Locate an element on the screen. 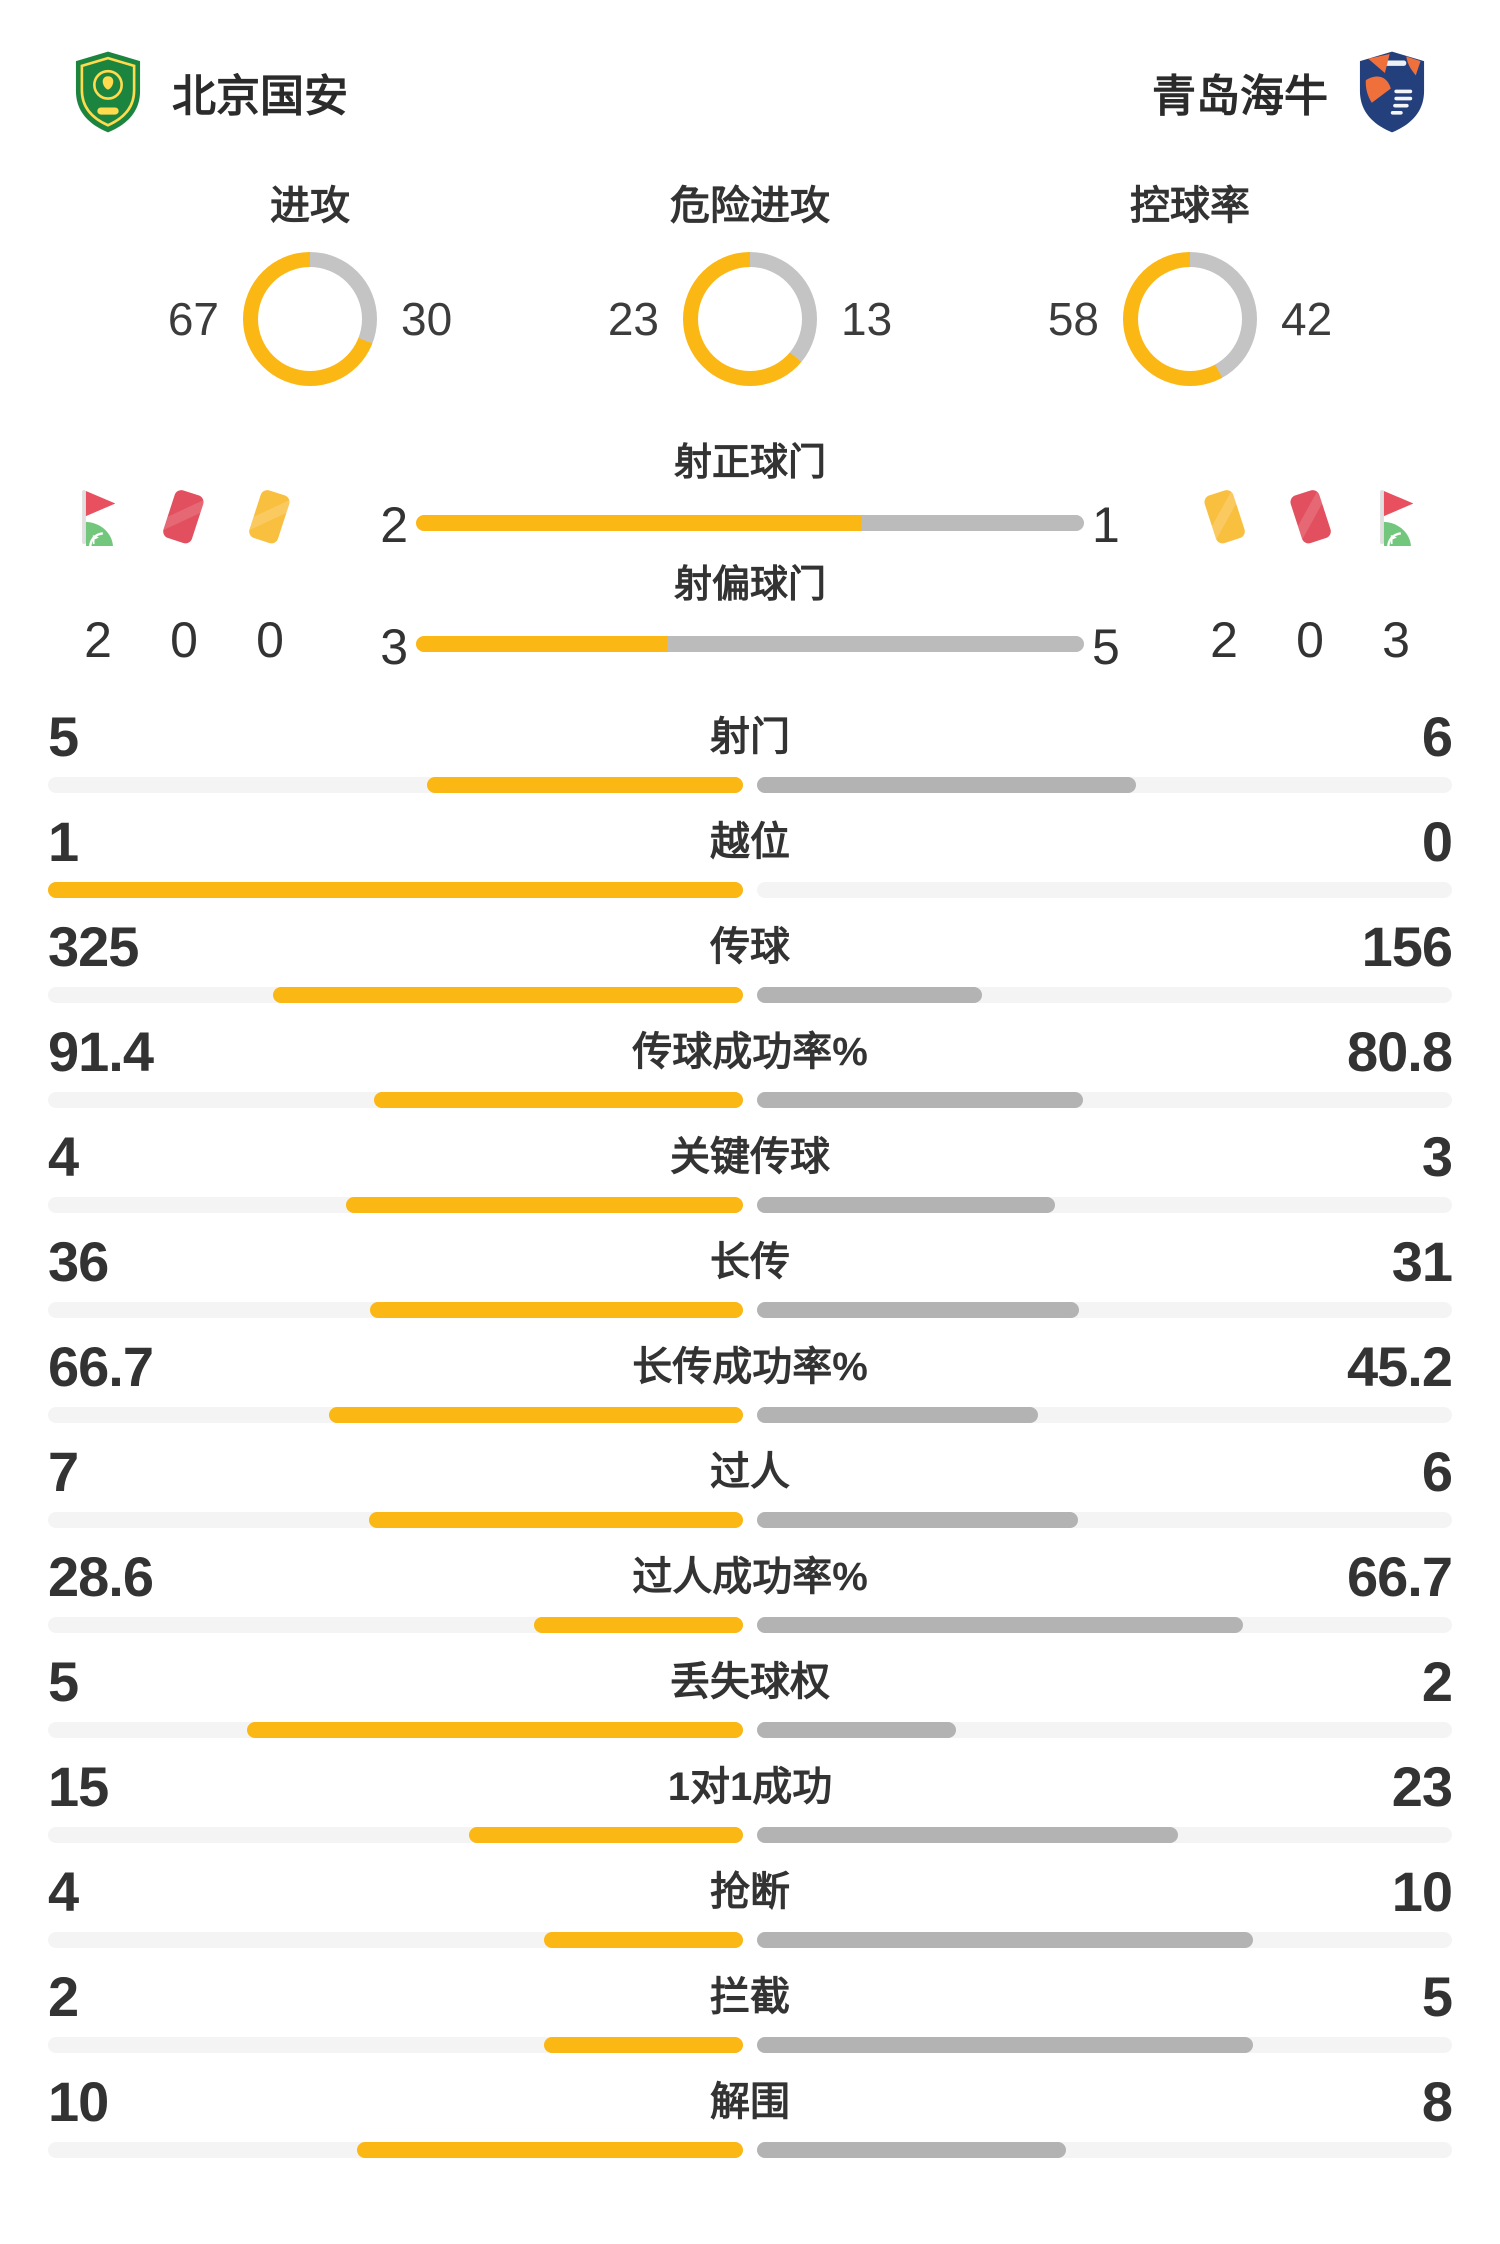 The height and width of the screenshot is (2244, 1500). stat-row-head: 10 解围 8 is located at coordinates (750, 2101).